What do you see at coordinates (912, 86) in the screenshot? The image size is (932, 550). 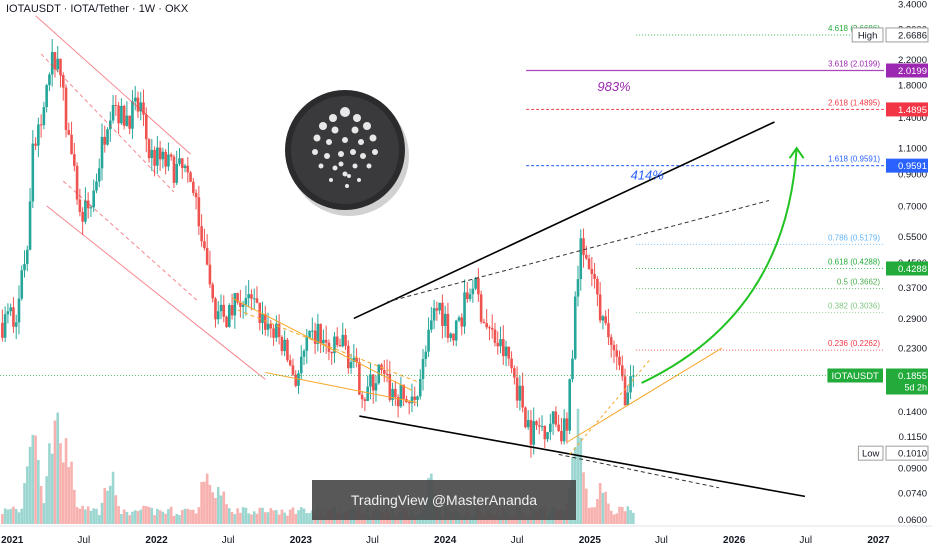 I see `y-axis-tick-label: 1.8000` at bounding box center [912, 86].